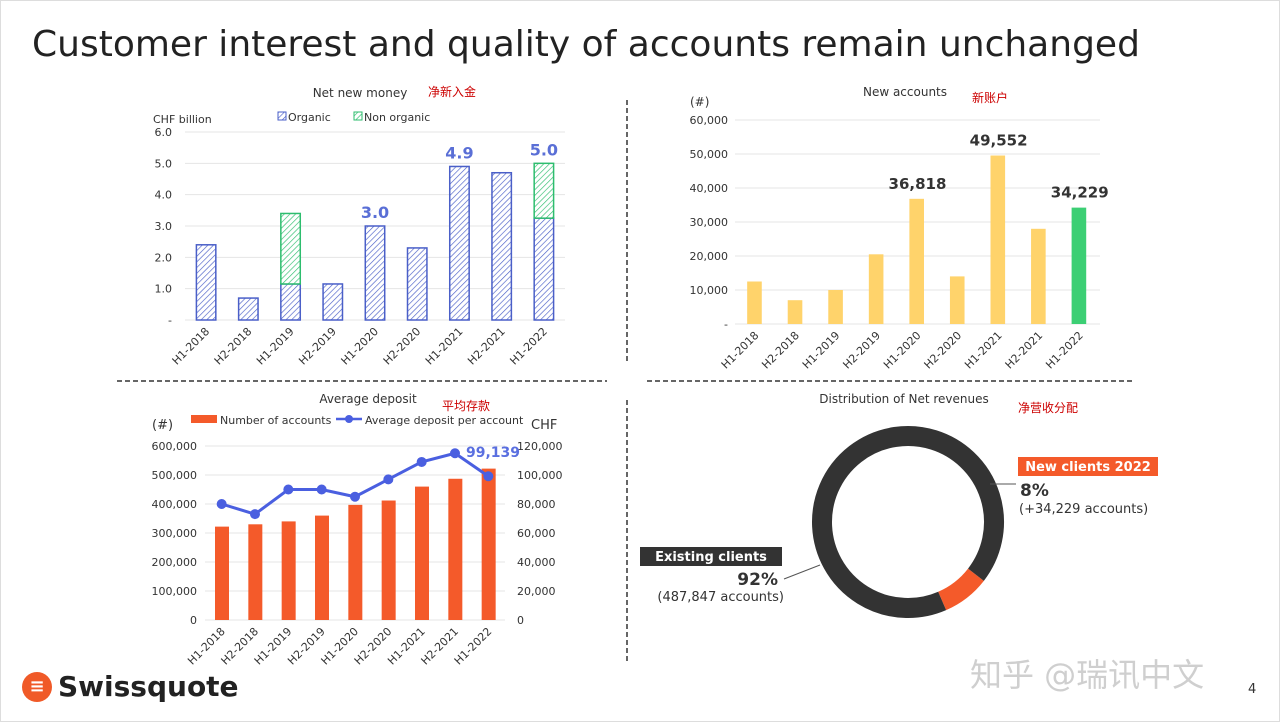 Image resolution: width=1280 pixels, height=722 pixels. I want to click on y-tick-label: 300,000, so click(175, 533).